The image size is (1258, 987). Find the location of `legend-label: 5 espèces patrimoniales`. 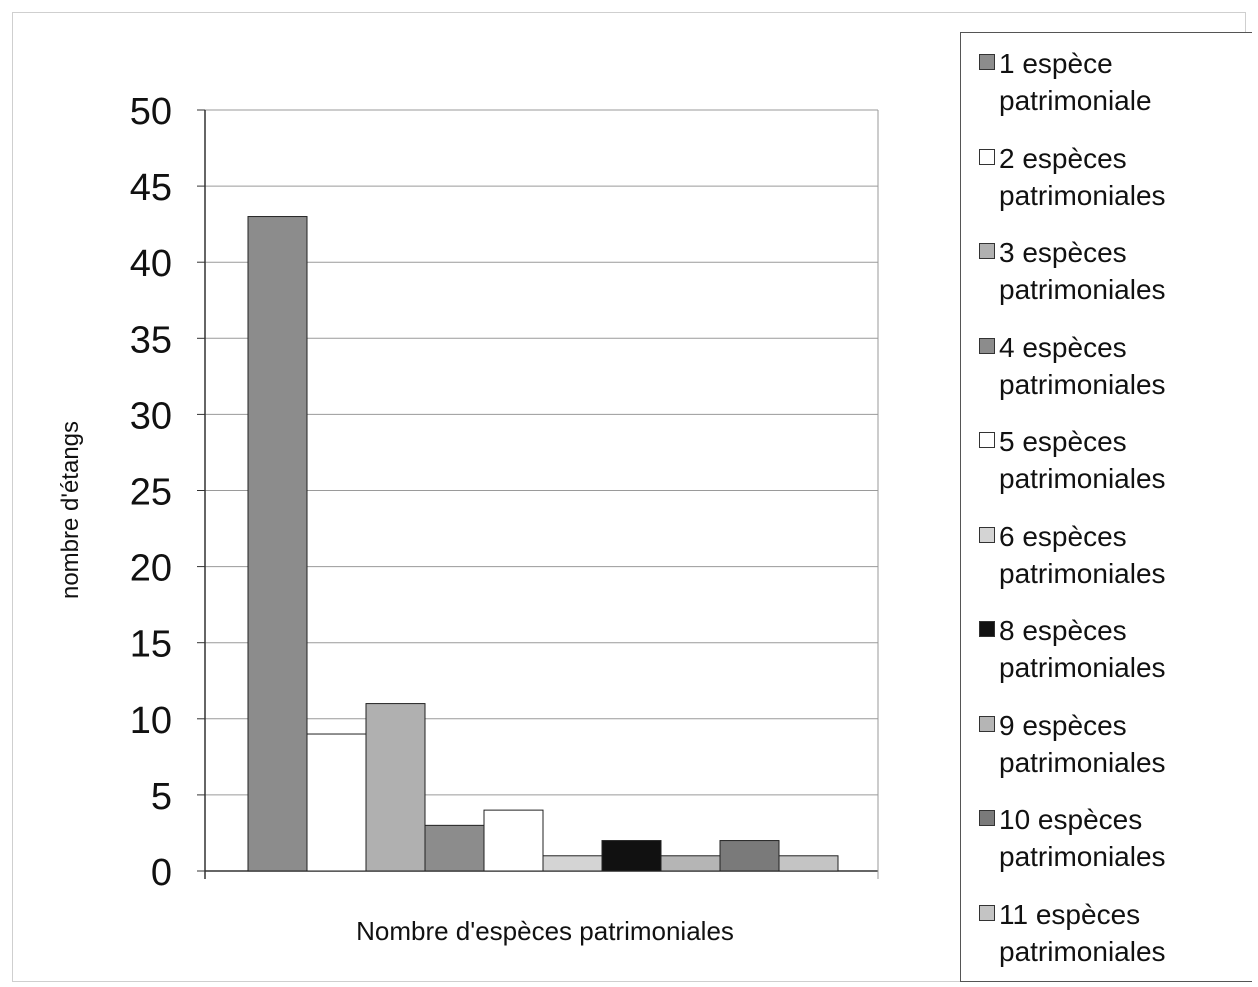

legend-label: 5 espèces patrimoniales is located at coordinates (1082, 460).